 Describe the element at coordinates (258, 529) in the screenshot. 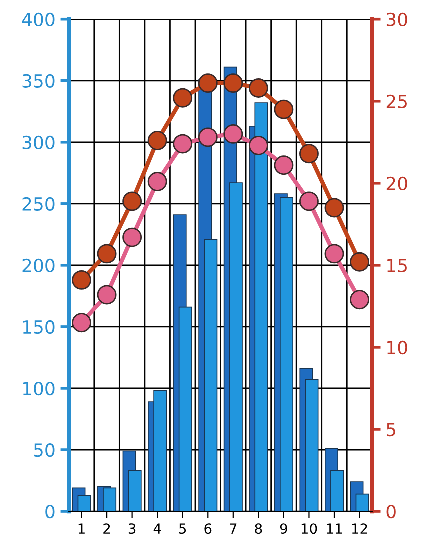

I see `x-tick-label: 8` at that location.